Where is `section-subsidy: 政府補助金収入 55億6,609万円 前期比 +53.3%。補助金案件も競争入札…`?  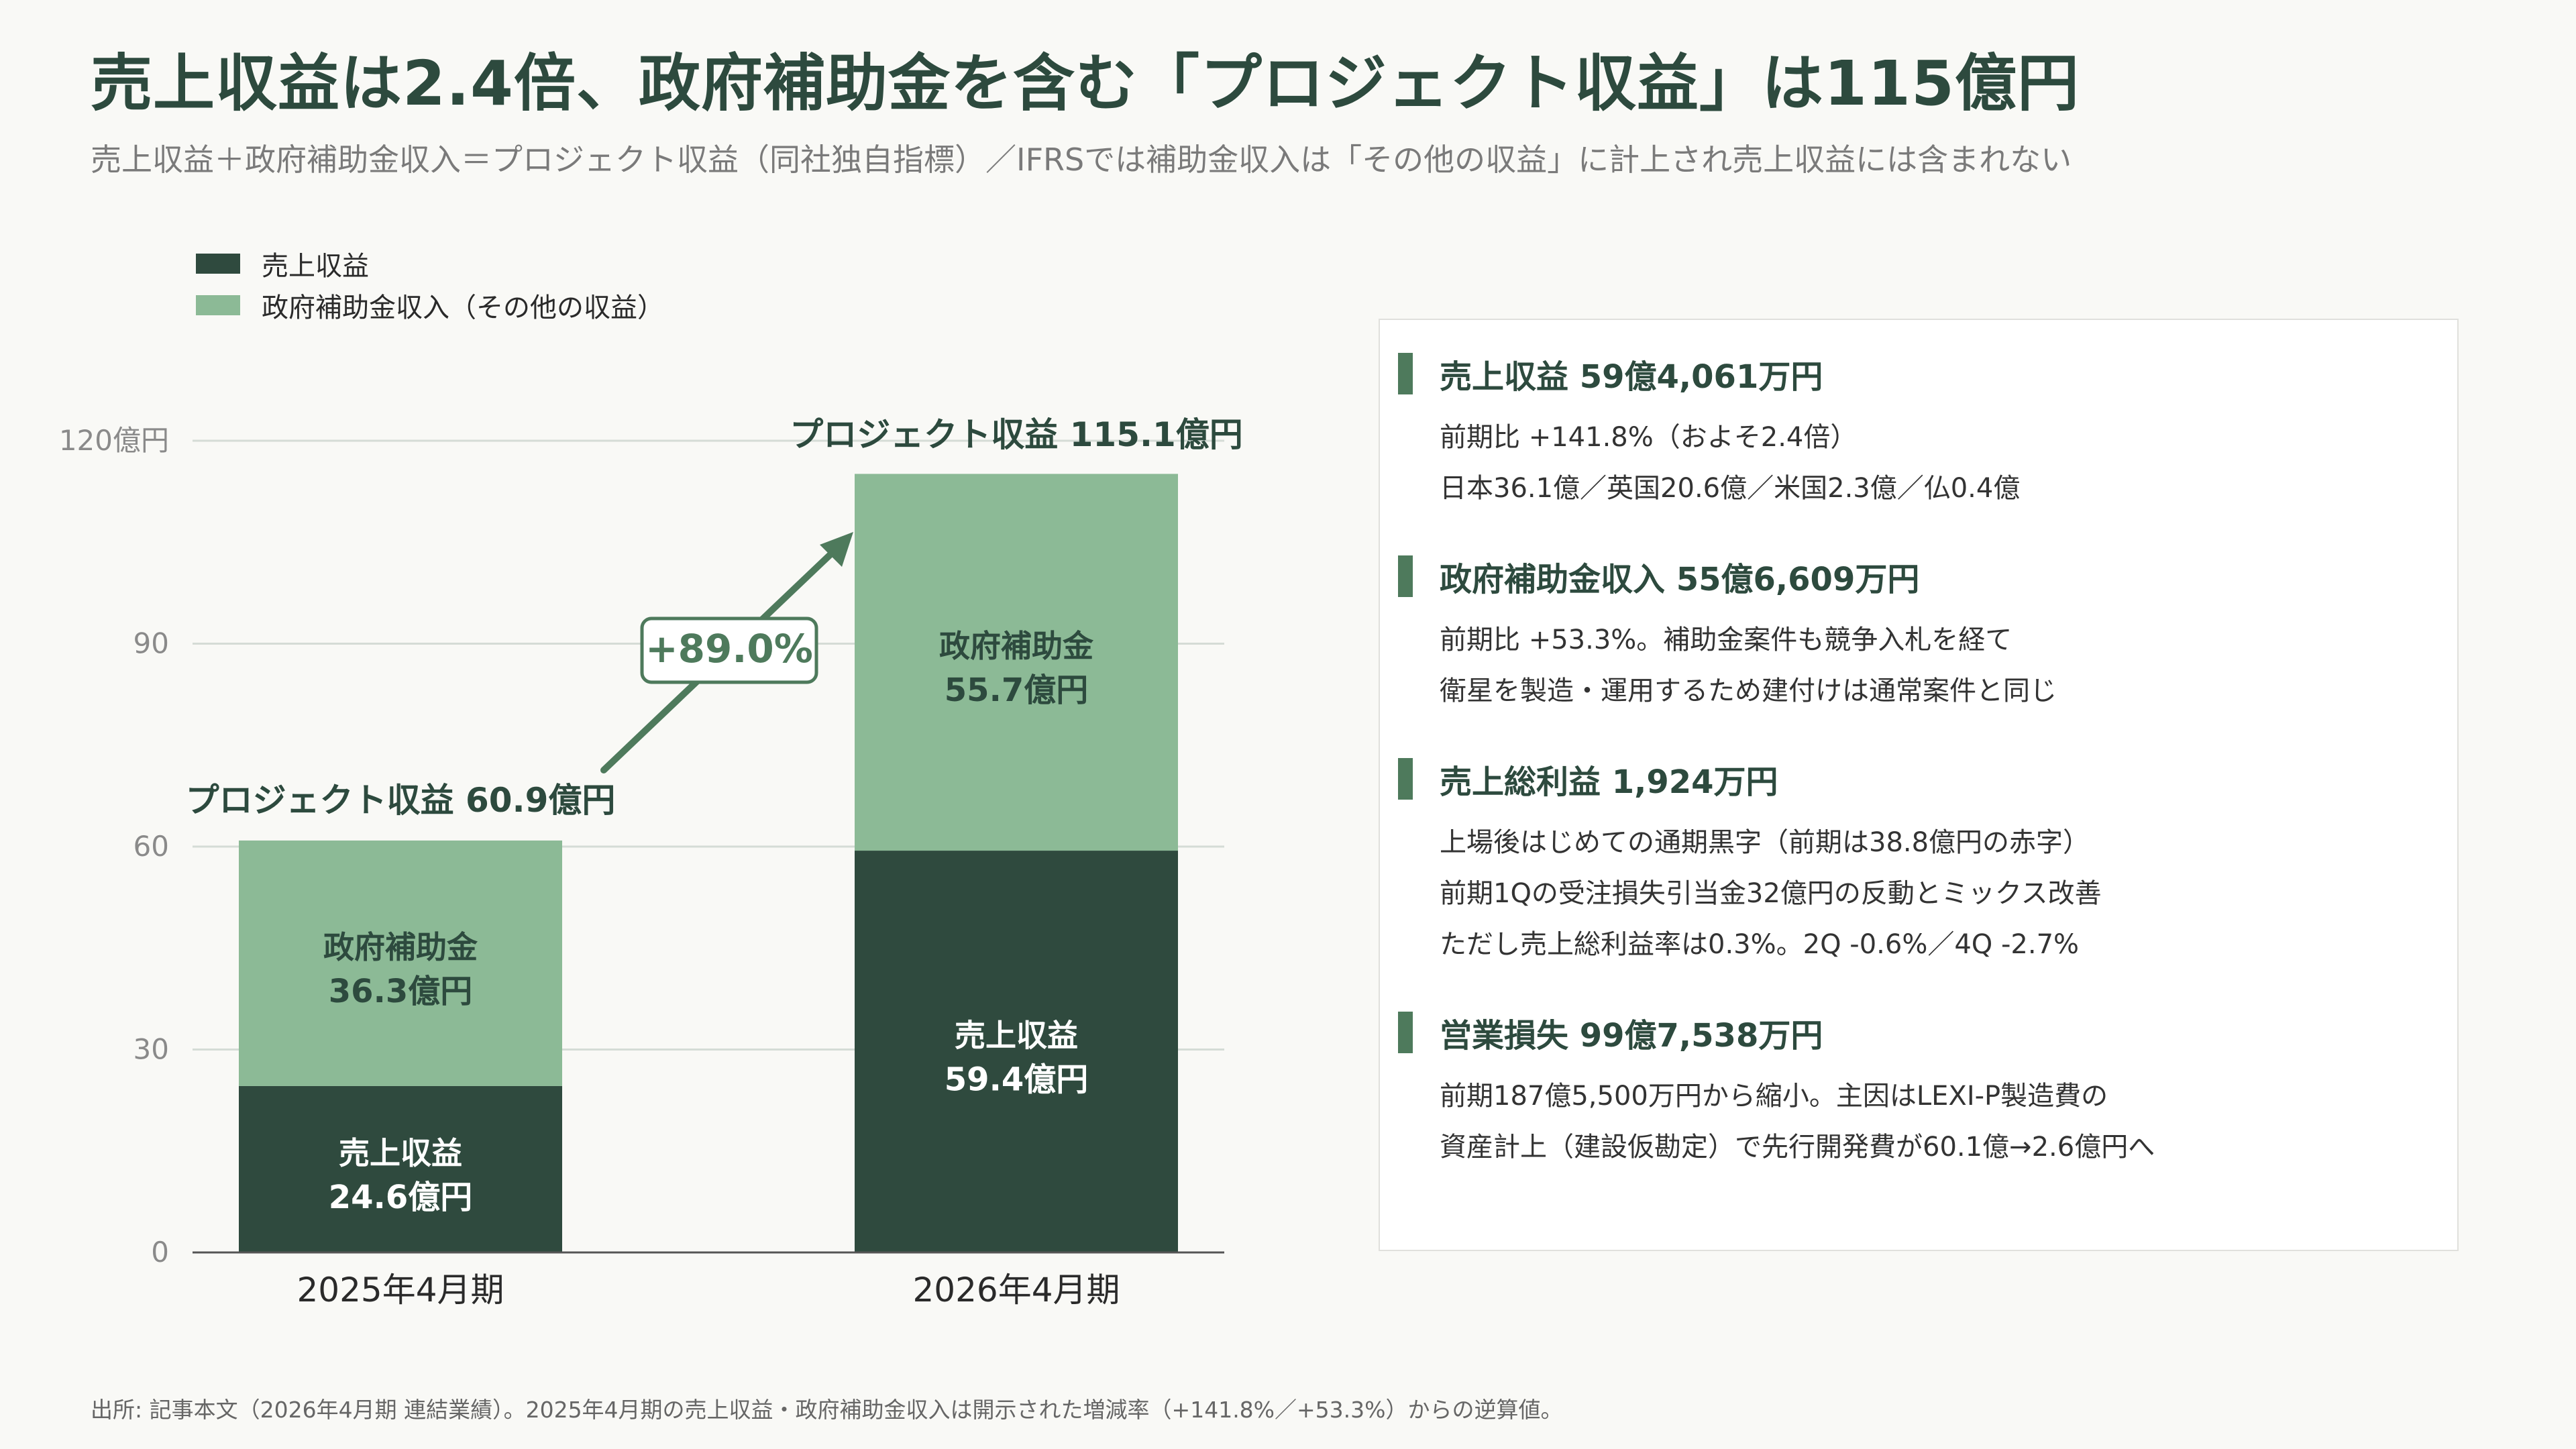 section-subsidy: 政府補助金収入 55億6,609万円 前期比 +53.3%。補助金案件も競争入札… is located at coordinates (1727, 634).